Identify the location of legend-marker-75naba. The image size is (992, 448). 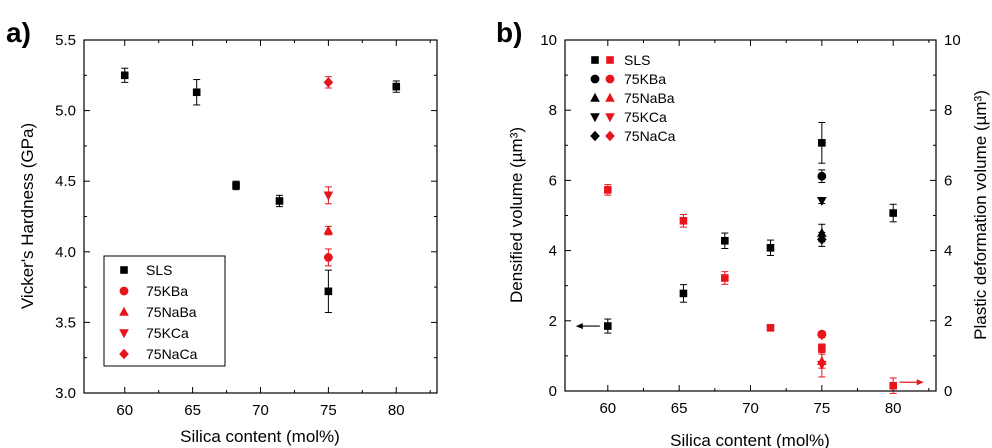
(124, 311).